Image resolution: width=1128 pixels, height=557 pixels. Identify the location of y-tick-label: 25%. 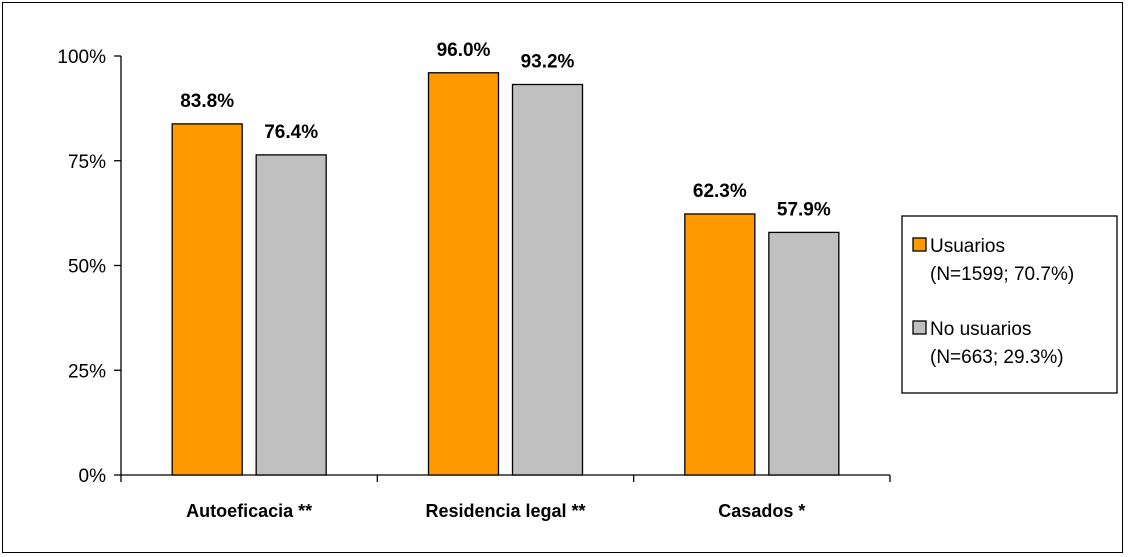
(87, 371).